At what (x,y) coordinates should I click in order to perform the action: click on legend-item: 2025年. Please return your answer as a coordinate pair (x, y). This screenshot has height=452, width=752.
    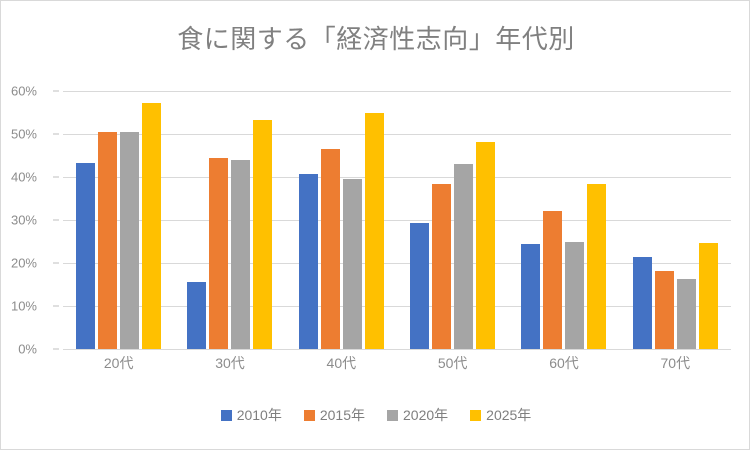
    Looking at the image, I should click on (500, 415).